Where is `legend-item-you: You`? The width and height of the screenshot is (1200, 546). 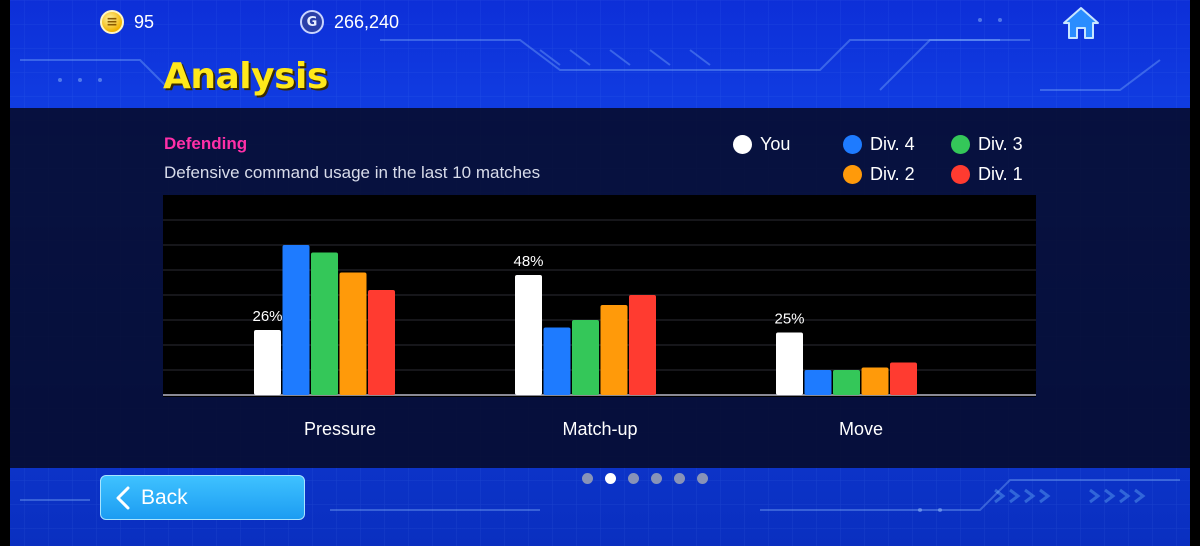 legend-item-you: You is located at coordinates (761, 144).